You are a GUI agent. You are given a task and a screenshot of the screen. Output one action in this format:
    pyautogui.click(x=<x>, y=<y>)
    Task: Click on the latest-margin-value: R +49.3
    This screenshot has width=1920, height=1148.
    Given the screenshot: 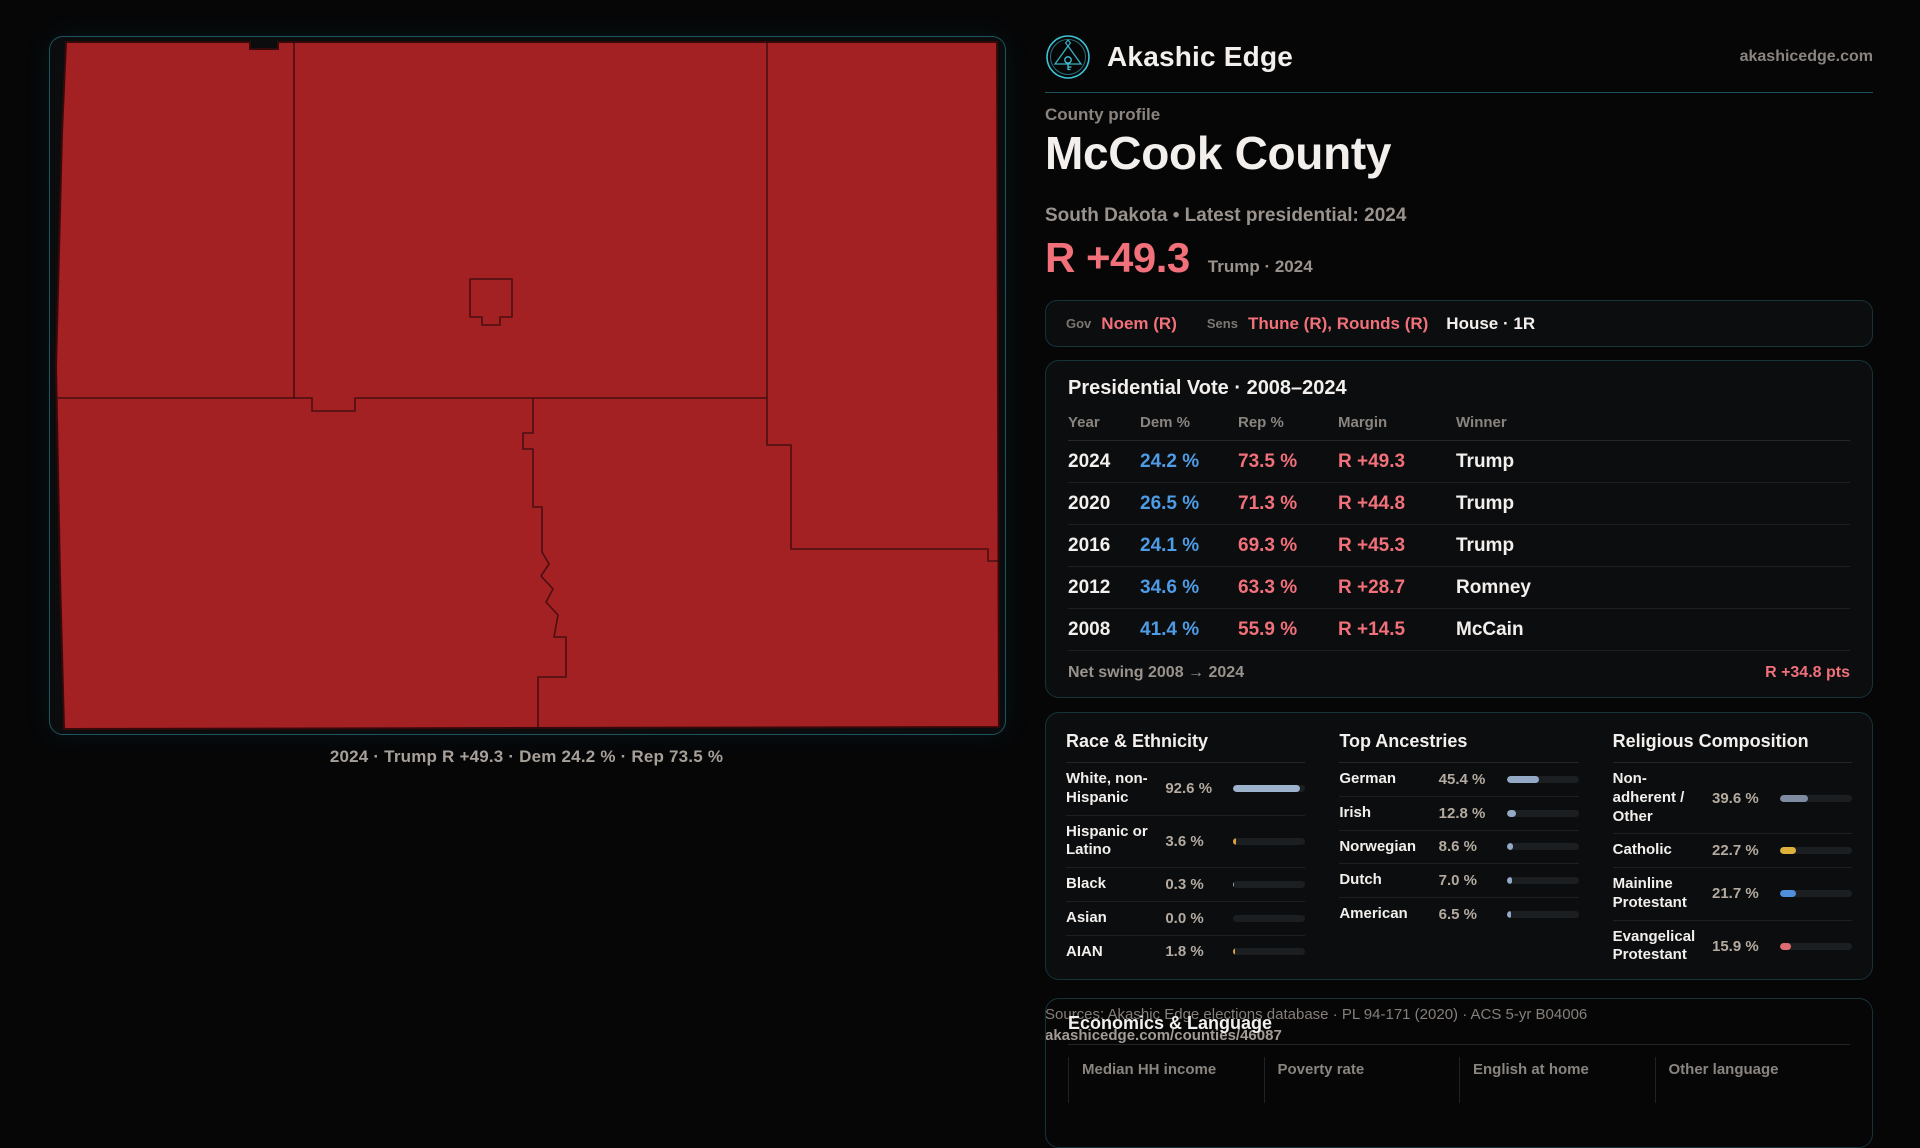 What is the action you would take?
    pyautogui.click(x=1117, y=257)
    